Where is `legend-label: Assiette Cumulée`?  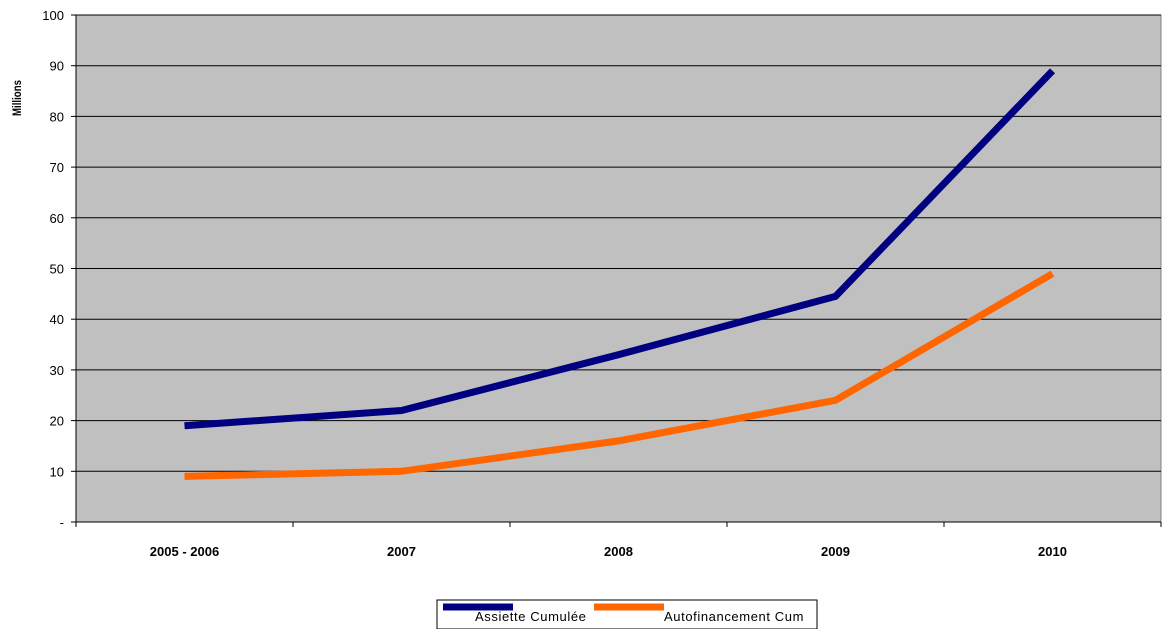 legend-label: Assiette Cumulée is located at coordinates (530, 616).